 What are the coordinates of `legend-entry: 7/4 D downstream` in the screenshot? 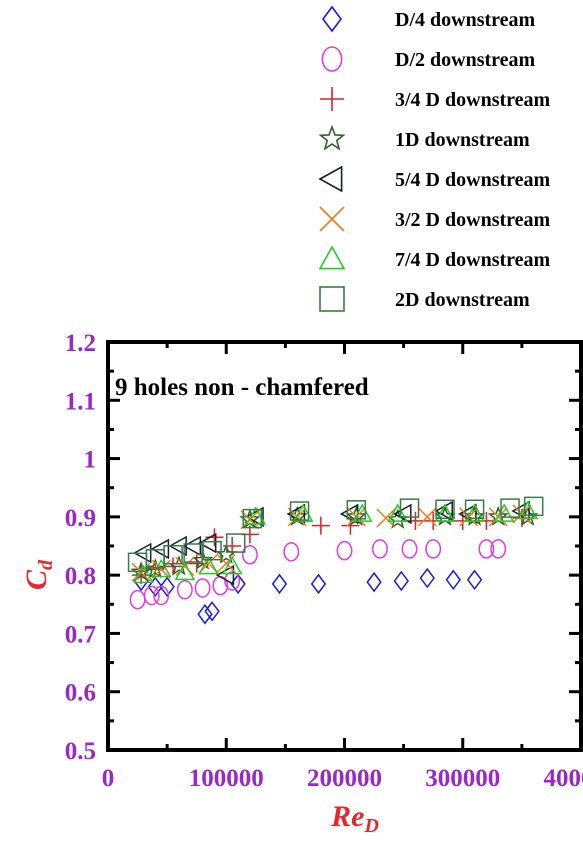 It's located at (434, 258).